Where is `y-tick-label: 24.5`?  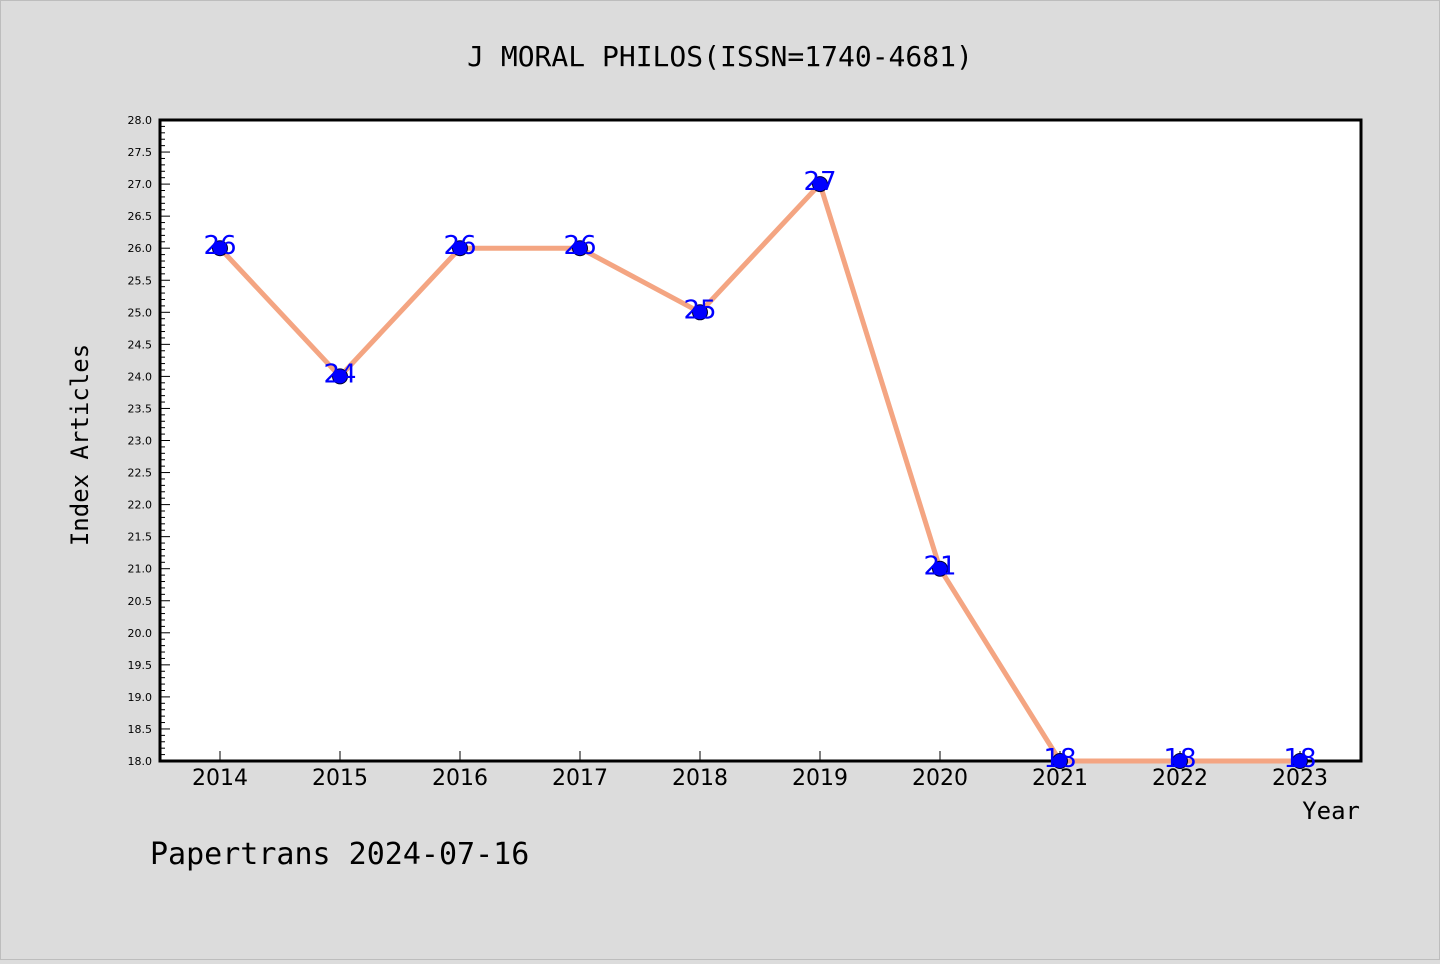 y-tick-label: 24.5 is located at coordinates (140, 344).